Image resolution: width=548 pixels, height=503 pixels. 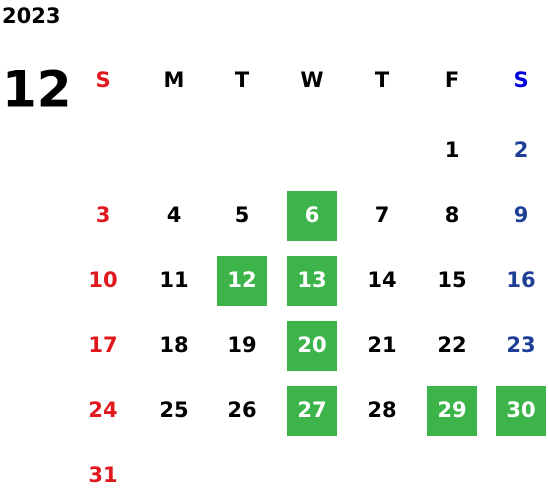 I want to click on day: 25, so click(x=173, y=410).